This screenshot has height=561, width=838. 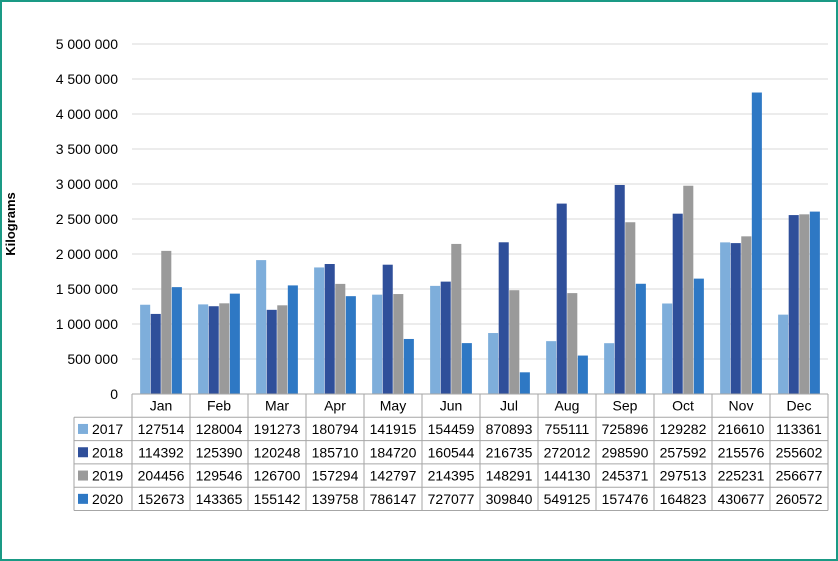 I want to click on bar-2017-may, so click(x=377, y=344).